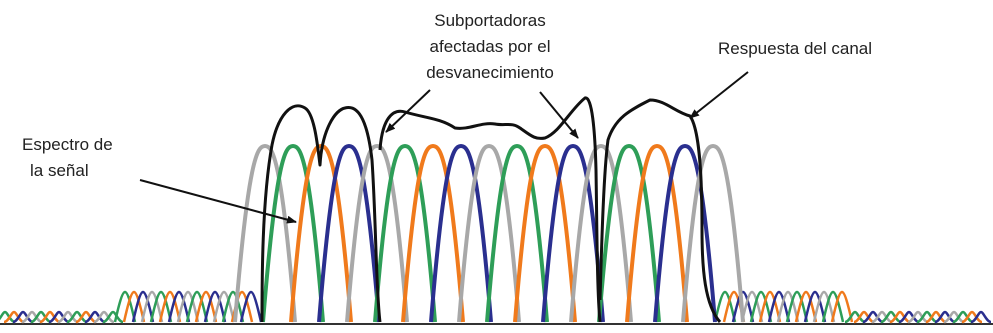 This screenshot has height=333, width=993. I want to click on subcarriers-arrow-right, so click(559, 115).